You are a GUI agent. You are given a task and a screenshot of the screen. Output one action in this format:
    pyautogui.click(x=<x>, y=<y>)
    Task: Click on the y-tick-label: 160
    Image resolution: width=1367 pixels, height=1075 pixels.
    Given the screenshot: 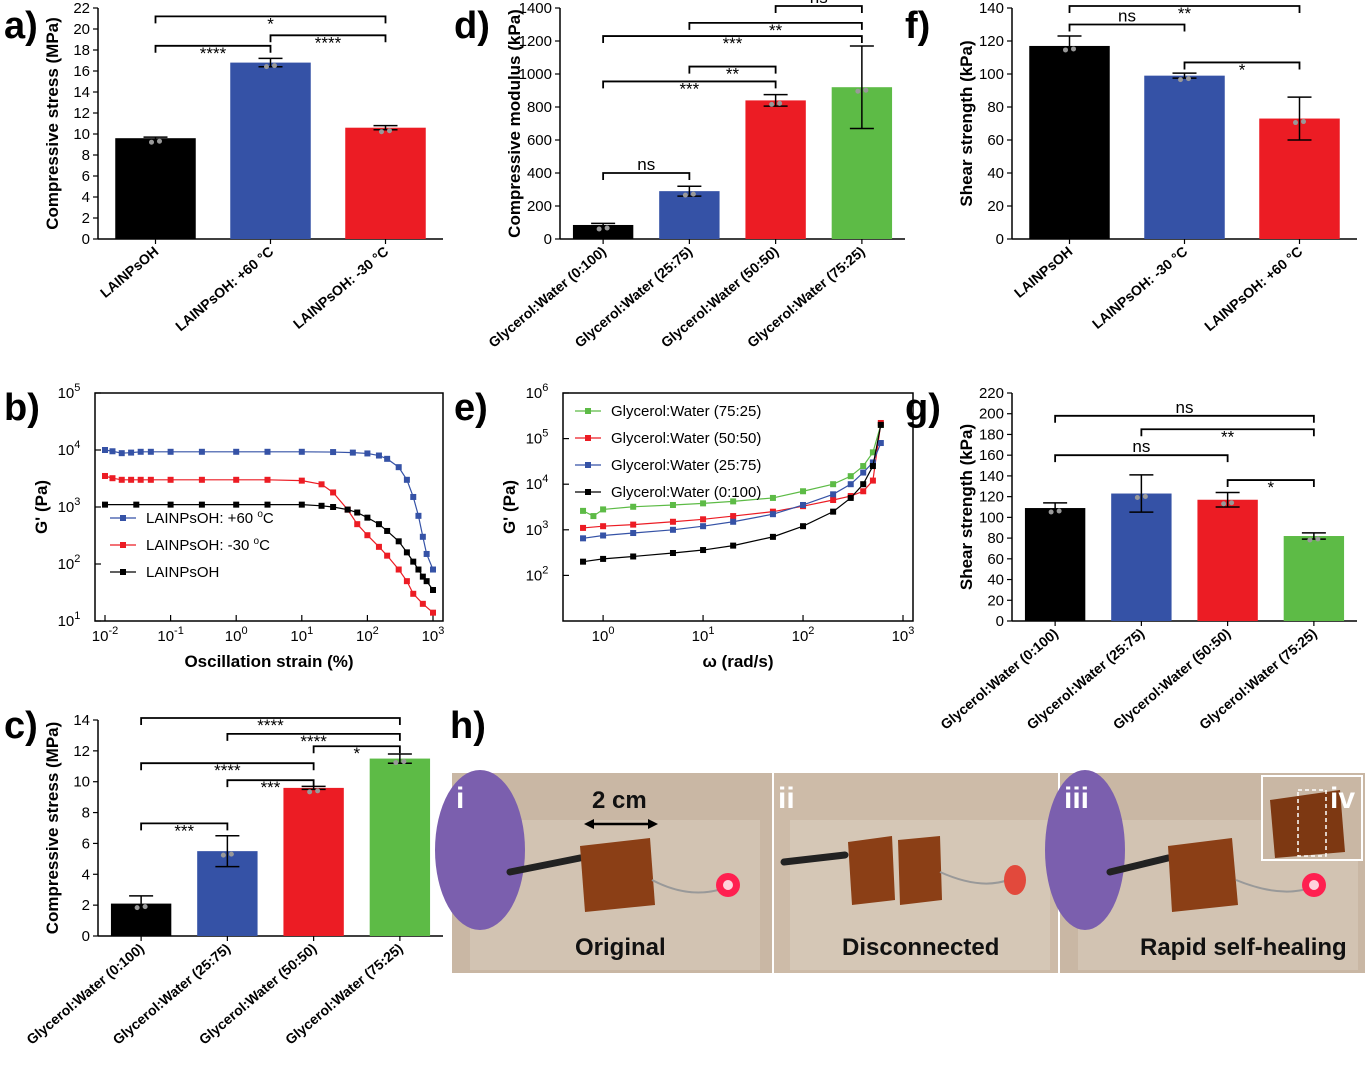 What is the action you would take?
    pyautogui.click(x=991, y=455)
    